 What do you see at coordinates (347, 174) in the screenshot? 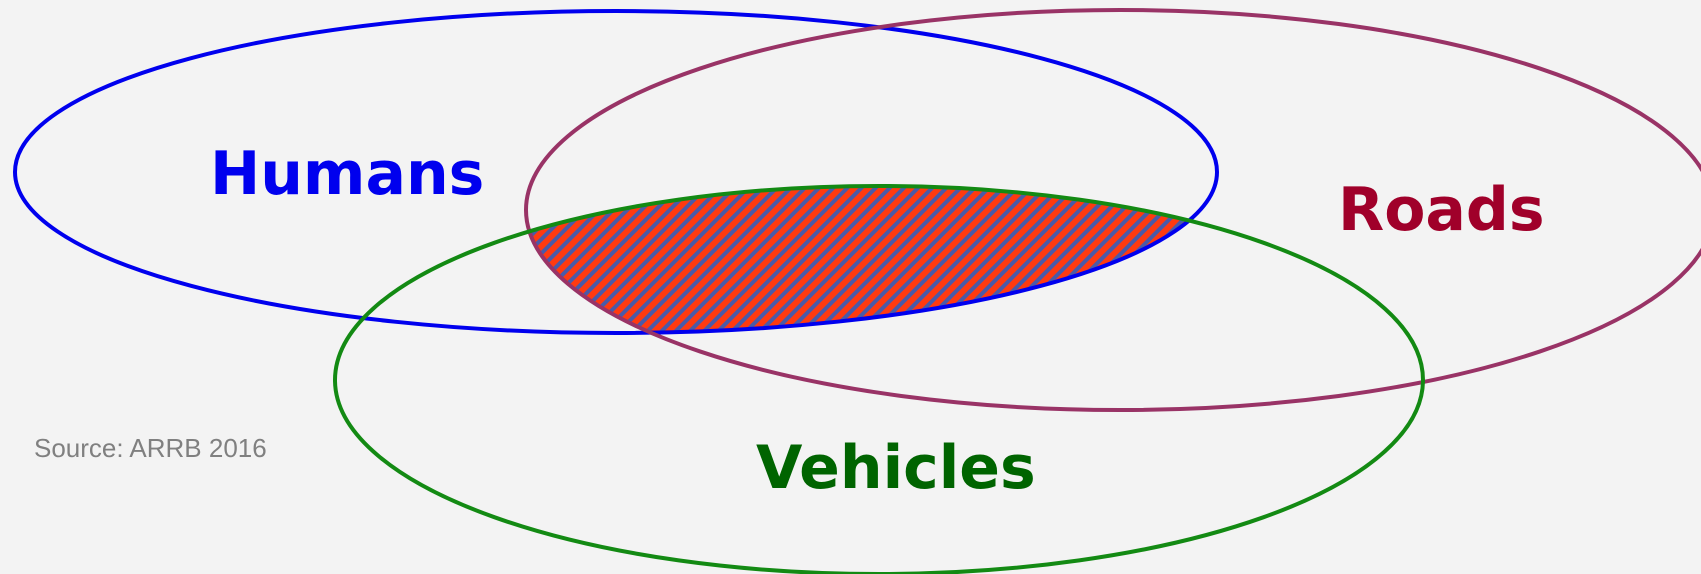
I see `humans-label: Humans` at bounding box center [347, 174].